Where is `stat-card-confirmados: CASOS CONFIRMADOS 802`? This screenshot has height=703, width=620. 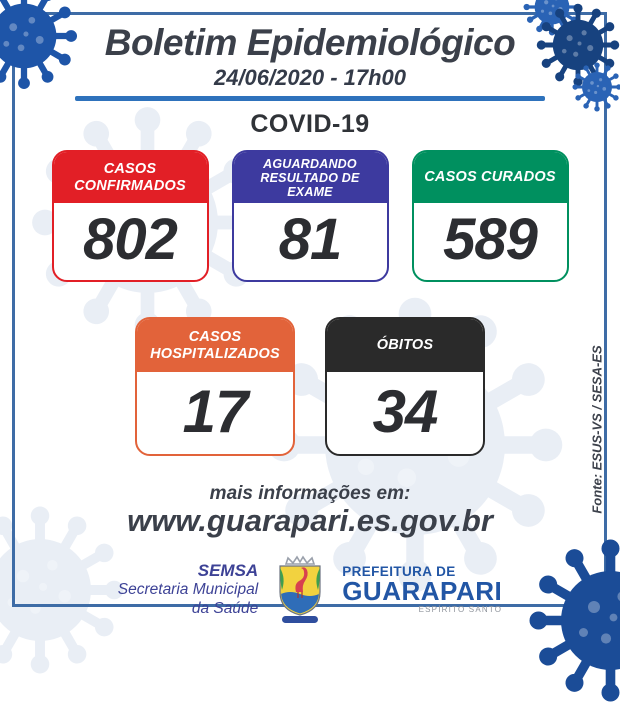
stat-card-confirmados: CASOS CONFIRMADOS 802 is located at coordinates (130, 216).